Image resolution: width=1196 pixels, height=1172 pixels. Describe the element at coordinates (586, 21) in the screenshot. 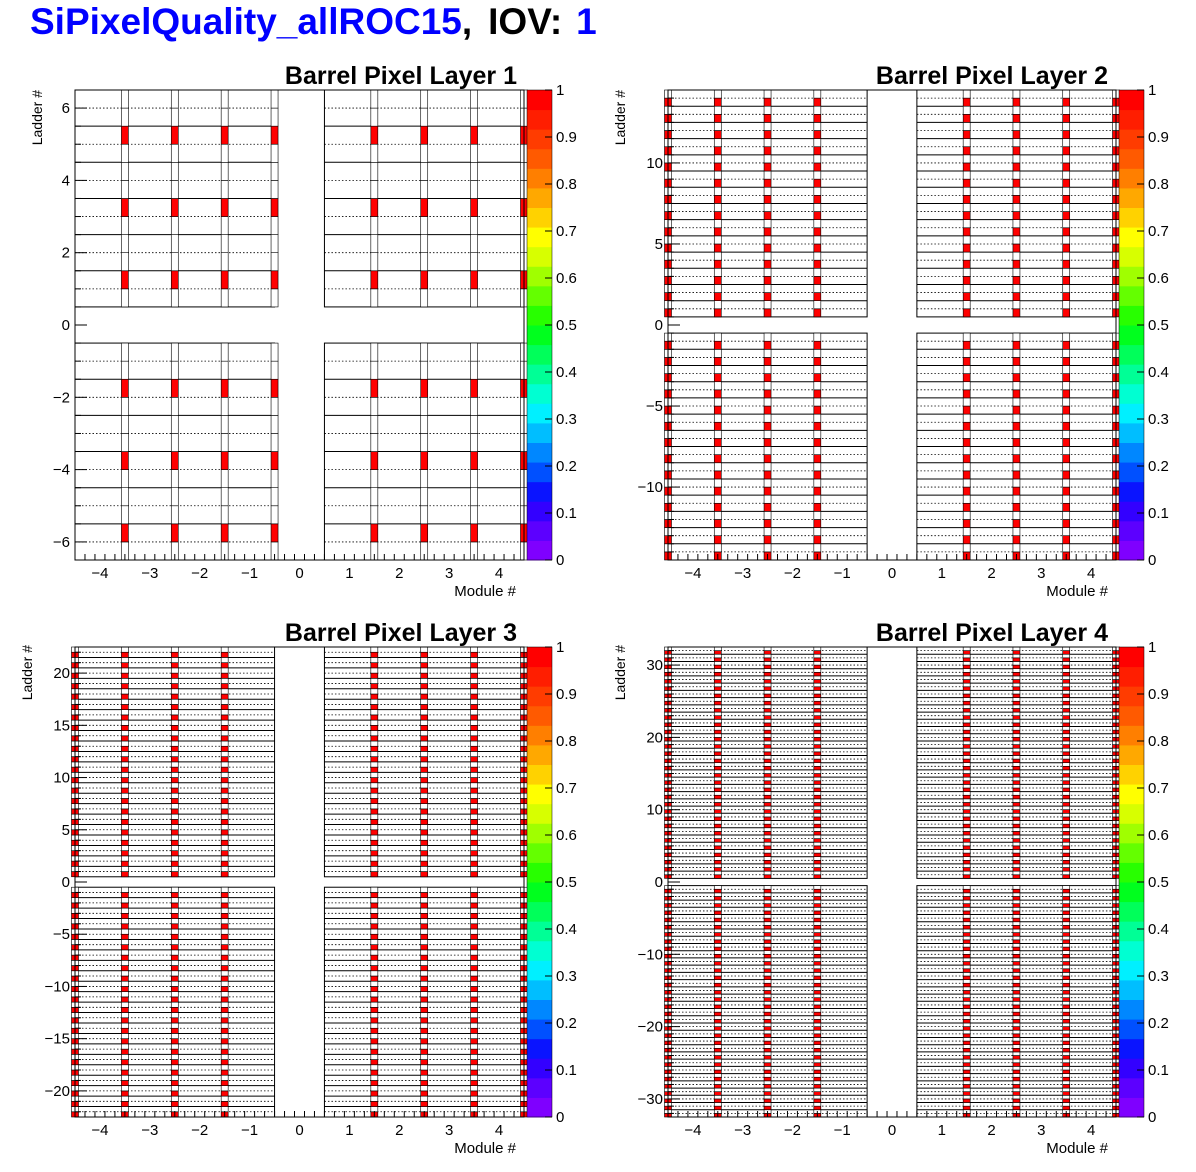

I see `iov-value: 1` at that location.